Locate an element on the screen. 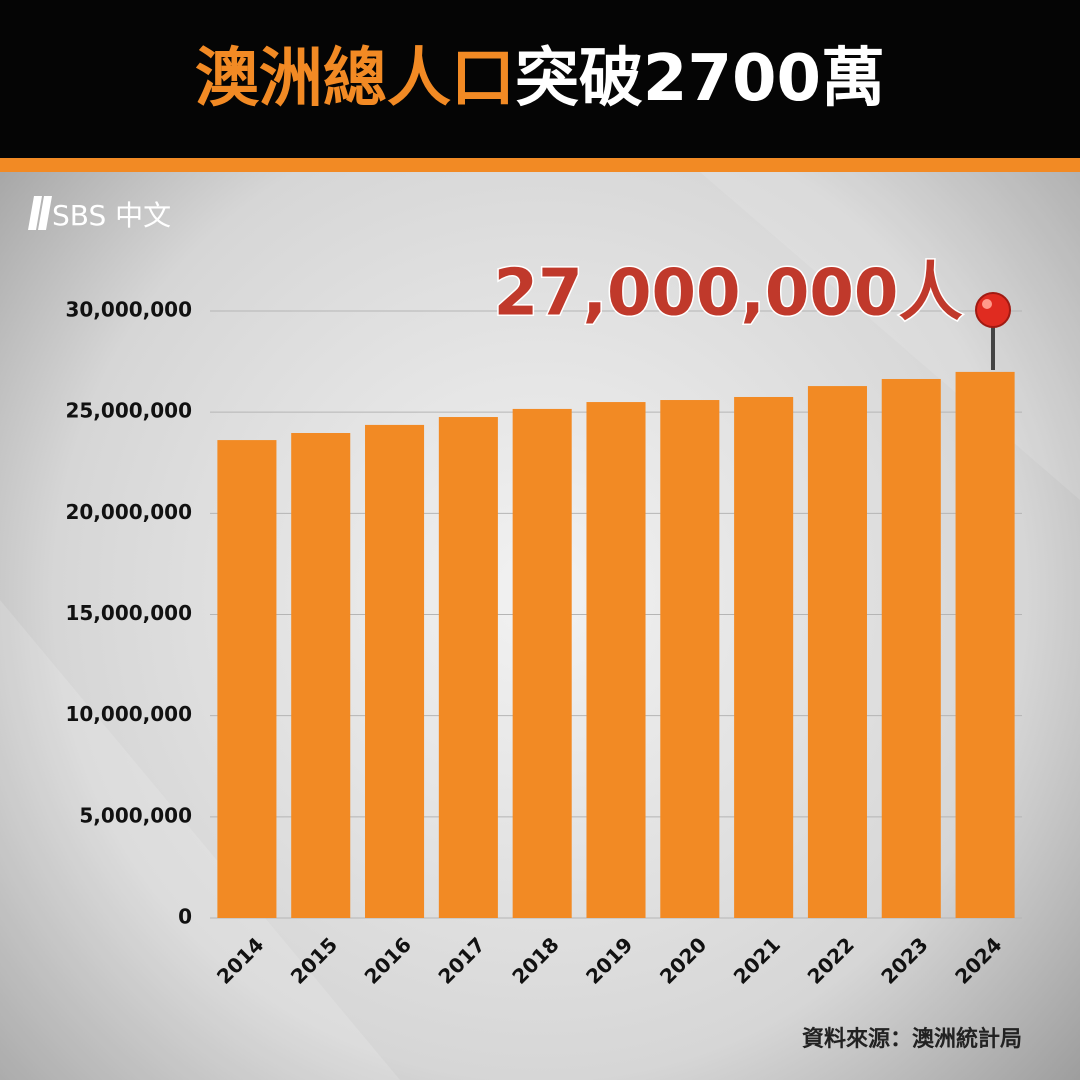 Image resolution: width=1080 pixels, height=1080 pixels. logo-mark is located at coordinates (40, 213).